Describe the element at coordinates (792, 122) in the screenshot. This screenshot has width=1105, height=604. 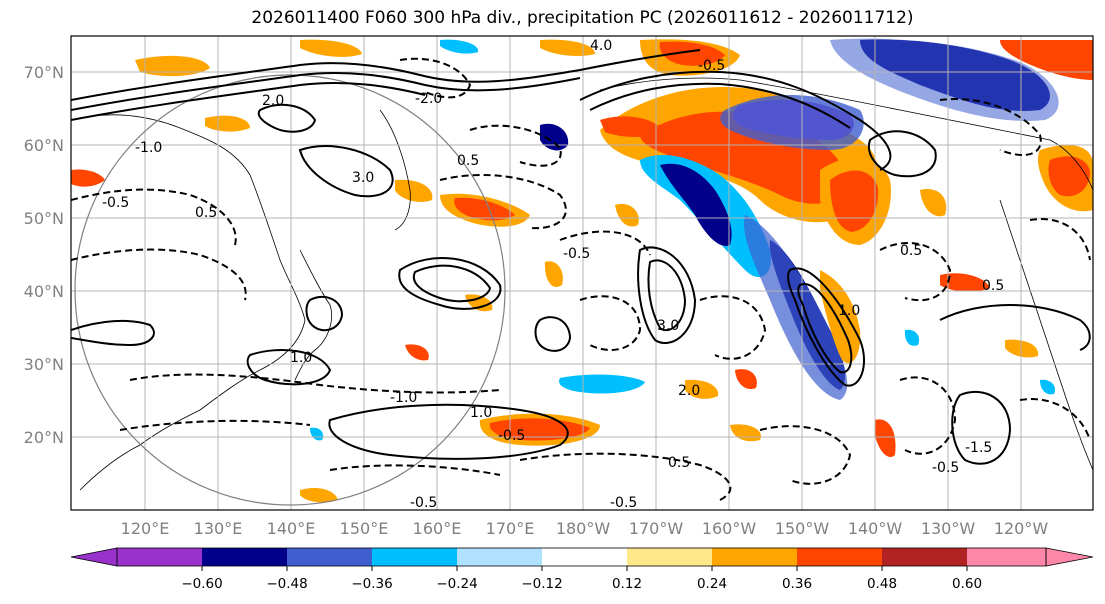
I see `shade-blue-north` at that location.